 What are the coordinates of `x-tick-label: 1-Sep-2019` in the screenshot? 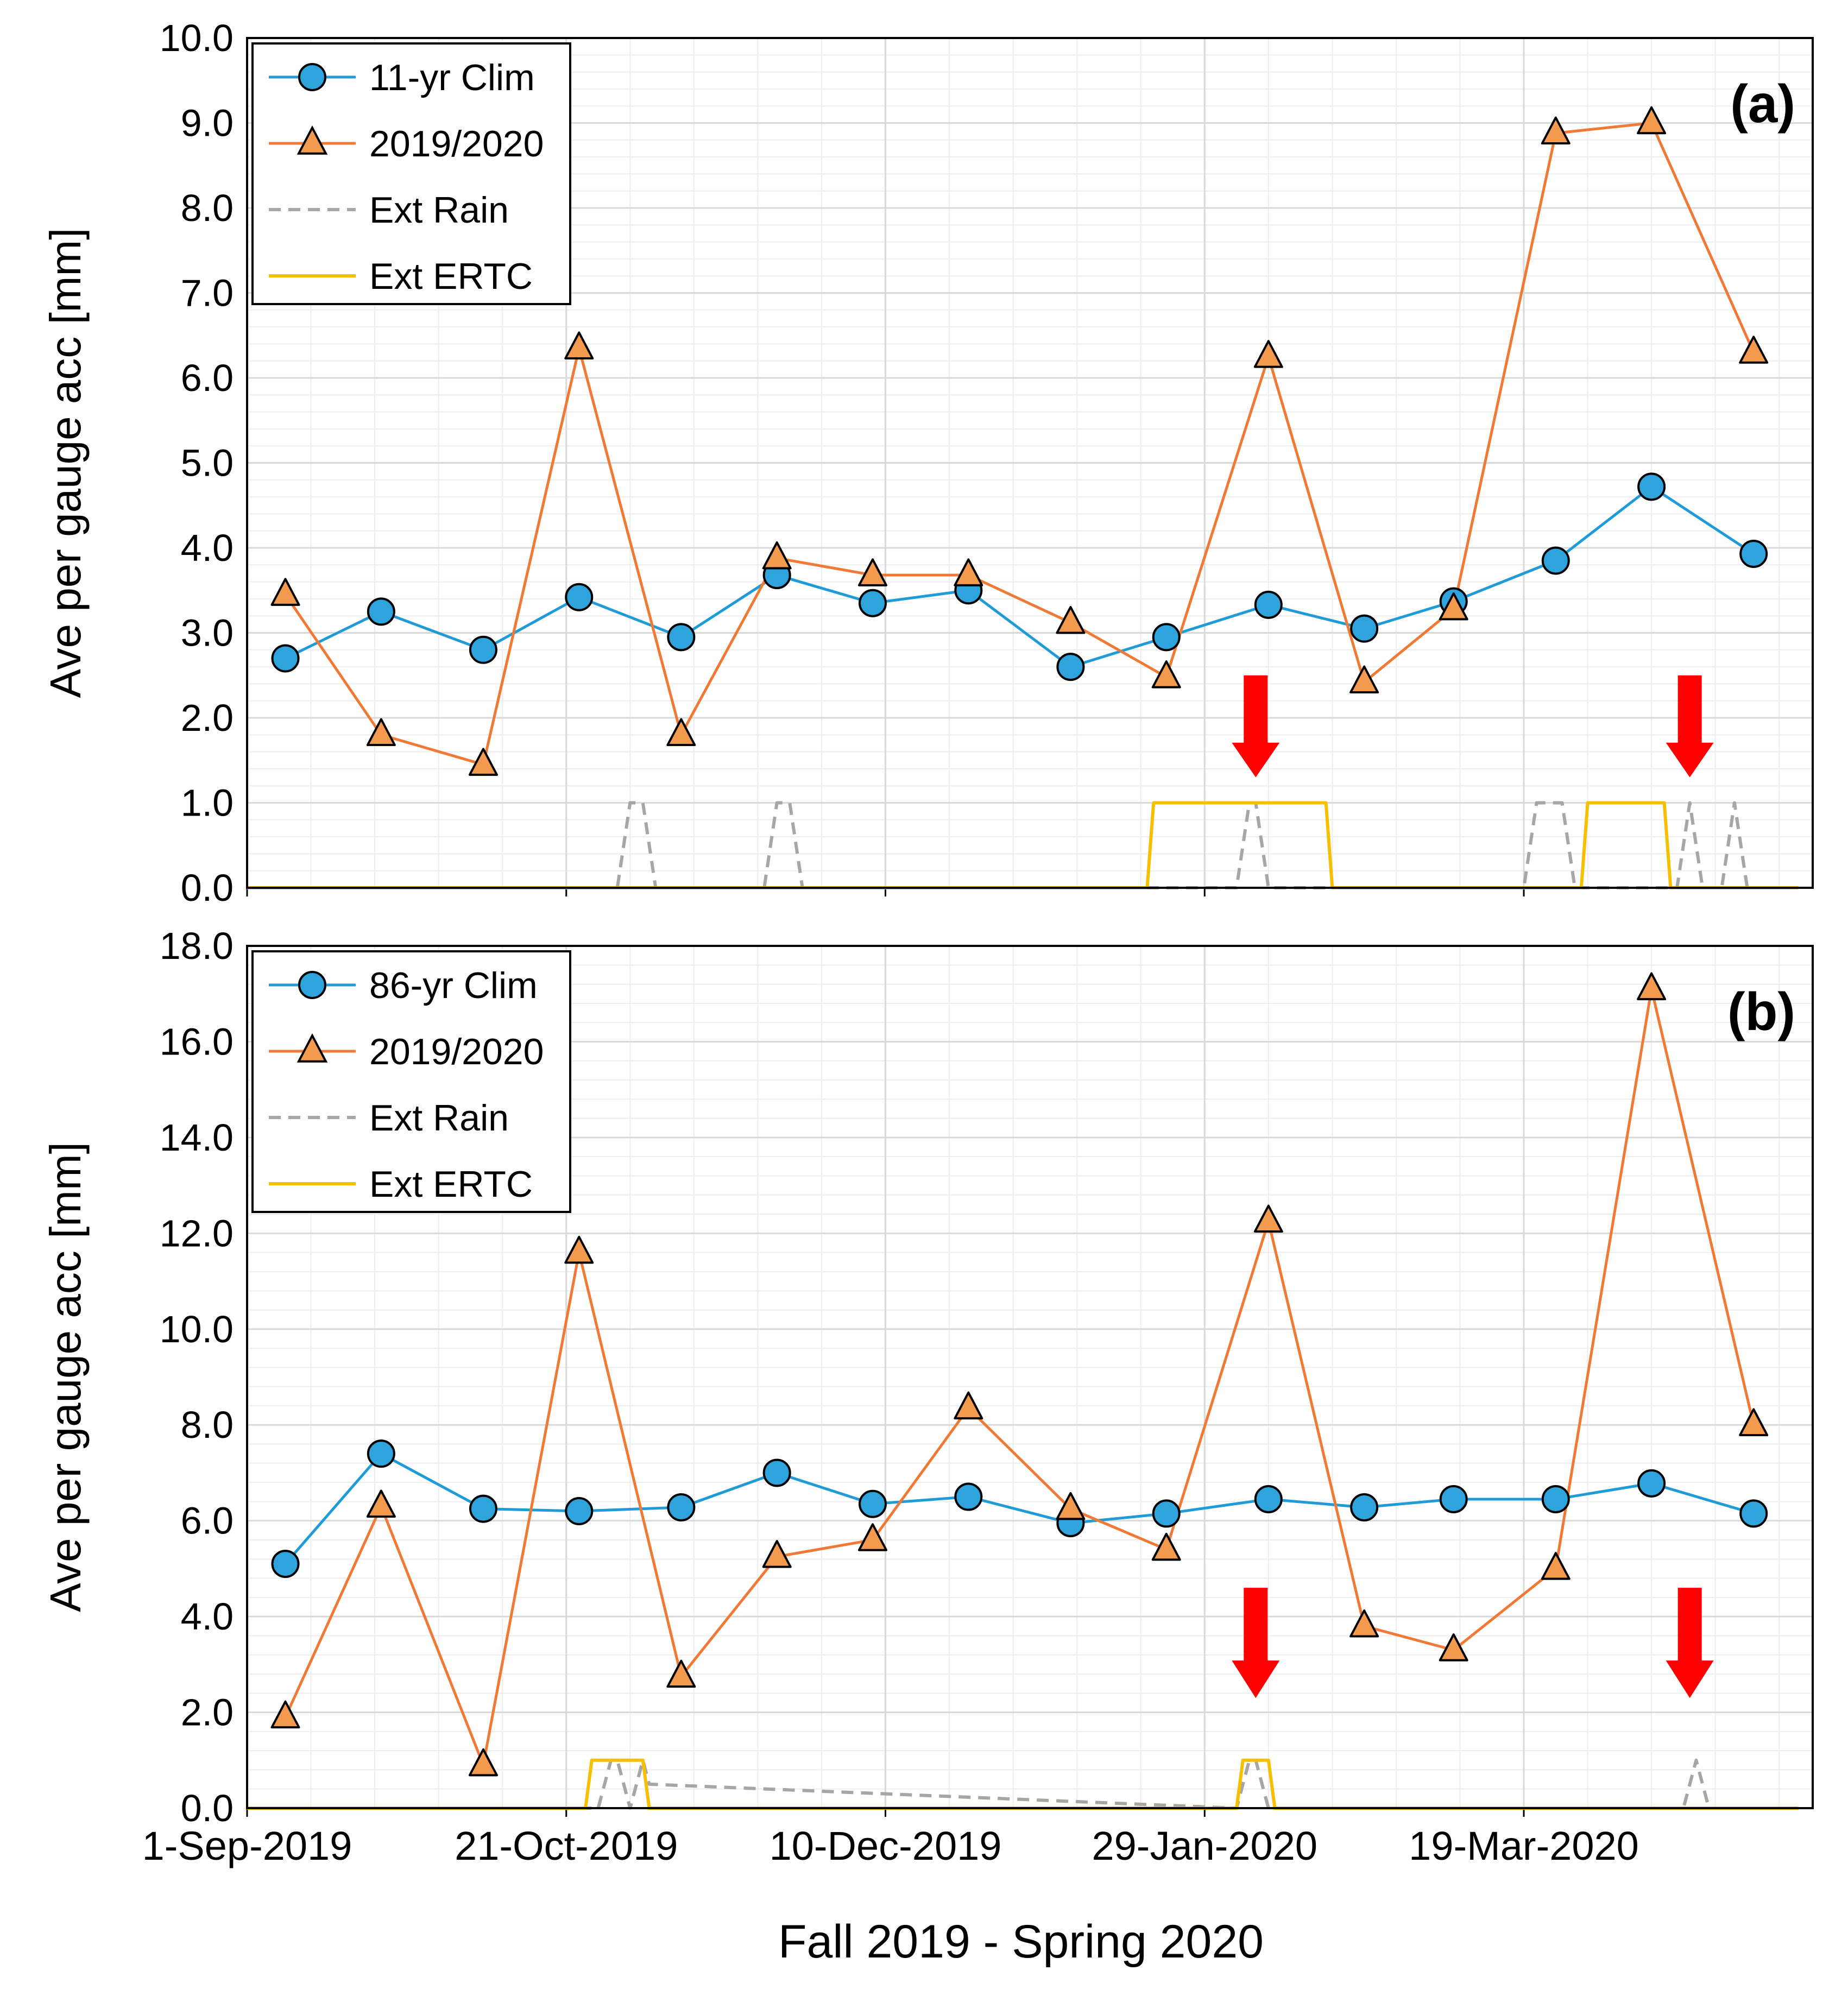 It's located at (247, 1845).